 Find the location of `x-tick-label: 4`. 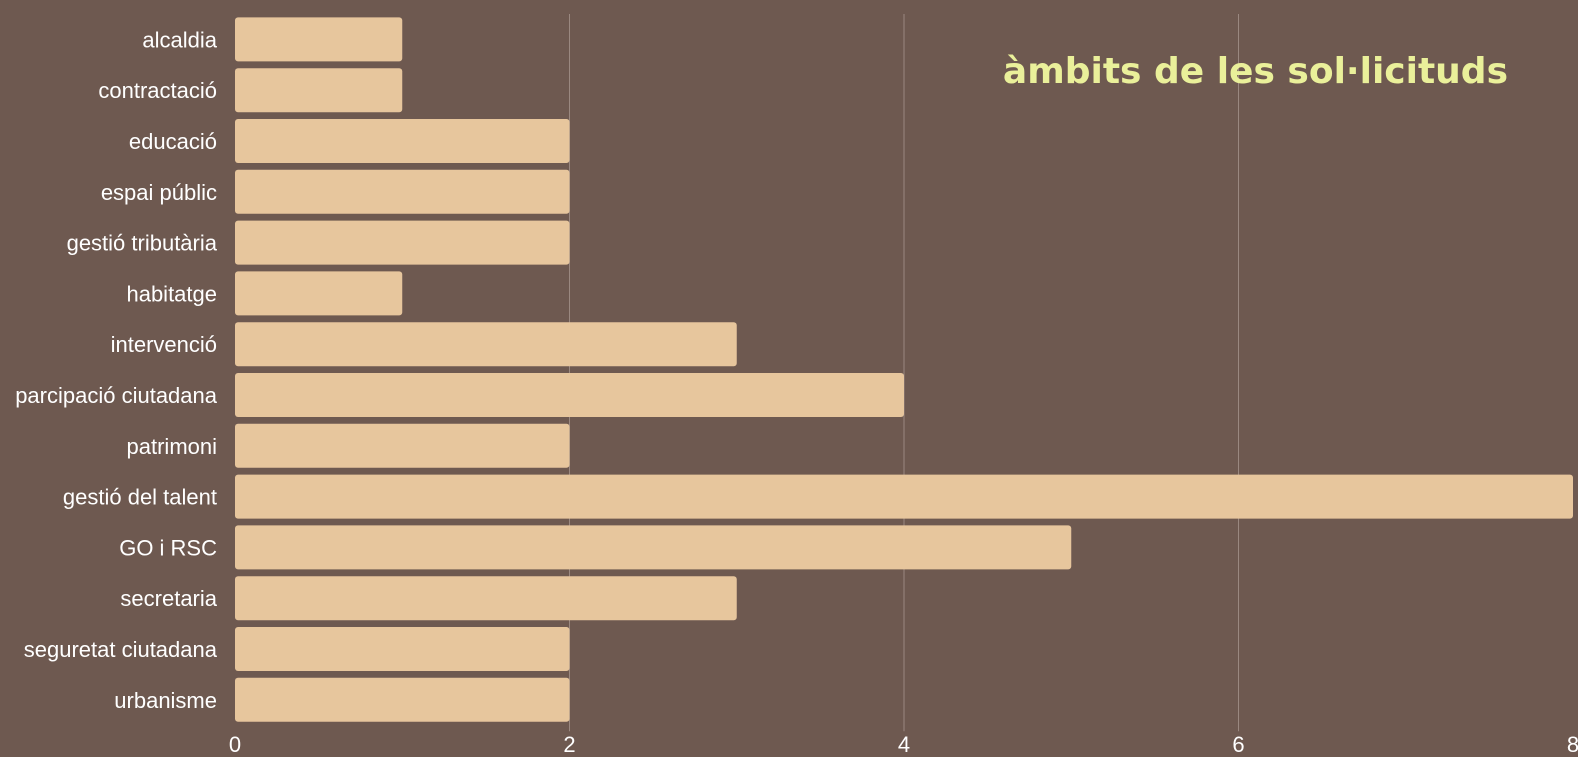

x-tick-label: 4 is located at coordinates (904, 744).